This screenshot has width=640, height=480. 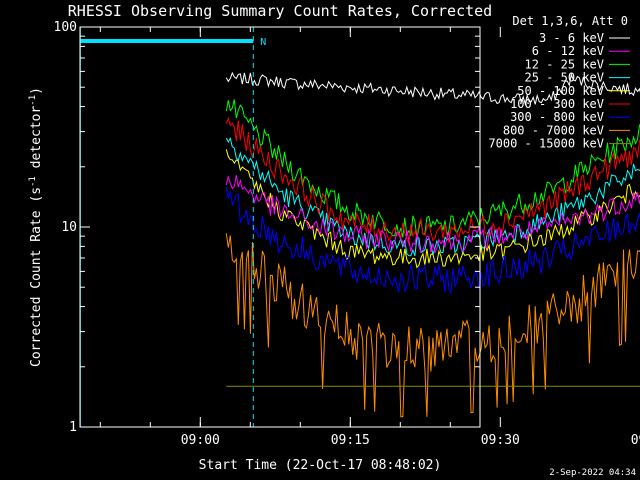 I want to click on legend-entry-label: 7000 - 15000 keV, so click(x=546, y=144).